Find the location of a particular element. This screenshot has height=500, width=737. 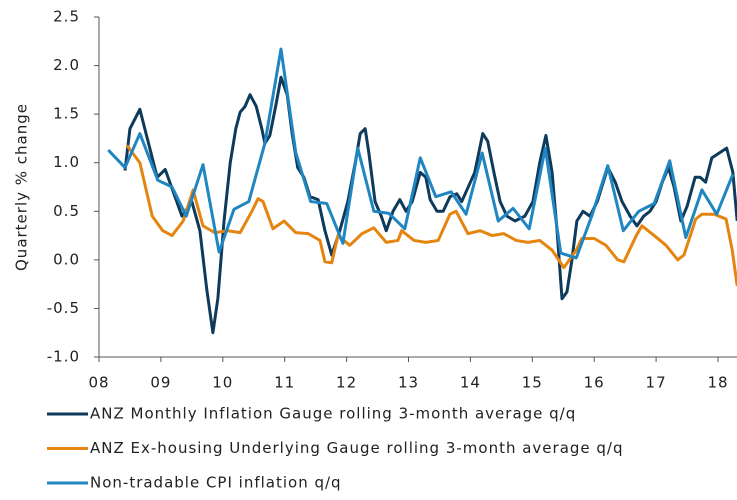

x-tick-label: 08 is located at coordinates (98, 383).